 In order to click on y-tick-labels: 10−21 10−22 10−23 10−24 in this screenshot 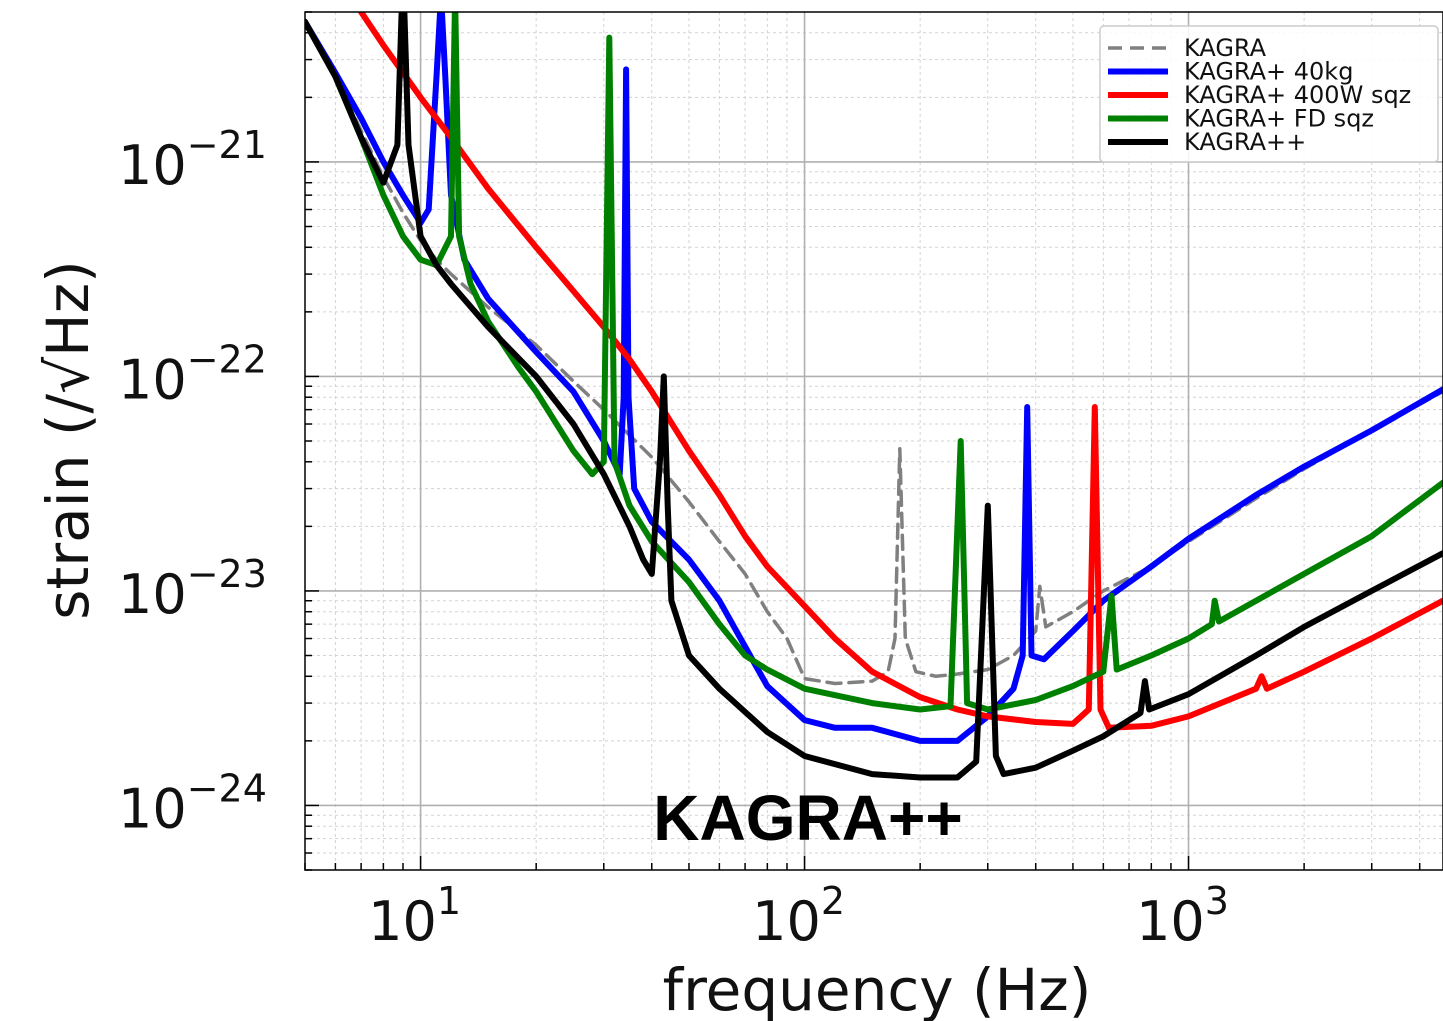, I will do `click(192, 482)`.